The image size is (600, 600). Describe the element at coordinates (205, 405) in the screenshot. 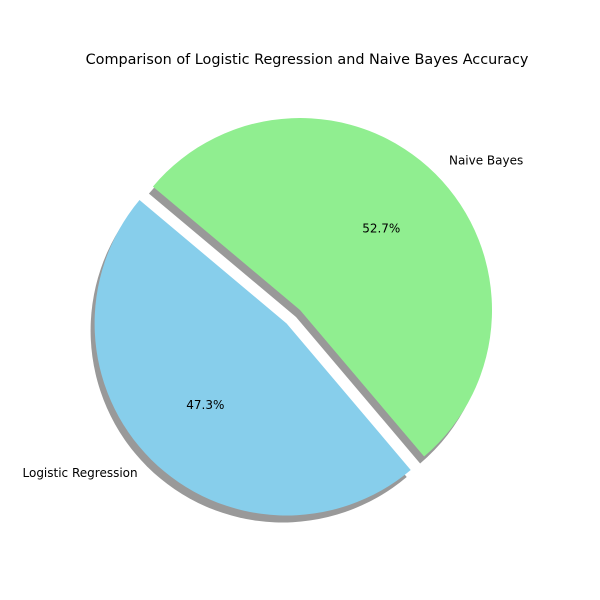

I see `slice-percent-logistic-regression: 47.3%` at that location.